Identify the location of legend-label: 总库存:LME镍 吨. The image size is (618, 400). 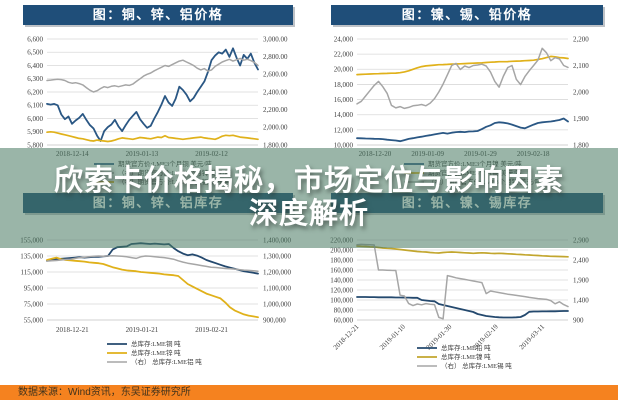
(466, 356).